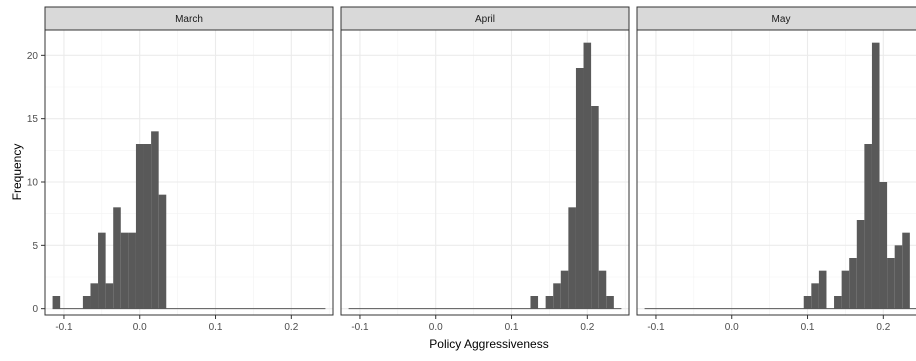 The image size is (916, 361). What do you see at coordinates (189, 19) in the screenshot?
I see `facet-strip-label: March` at bounding box center [189, 19].